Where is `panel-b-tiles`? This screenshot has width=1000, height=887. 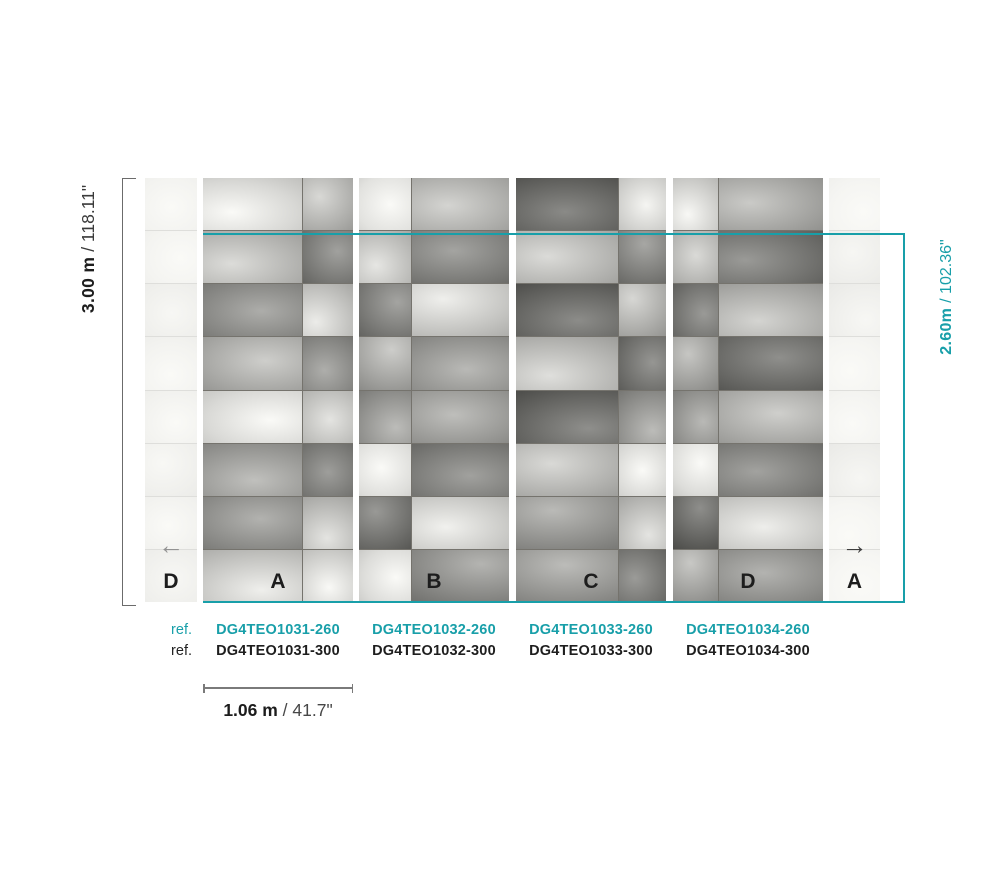 panel-b-tiles is located at coordinates (434, 390).